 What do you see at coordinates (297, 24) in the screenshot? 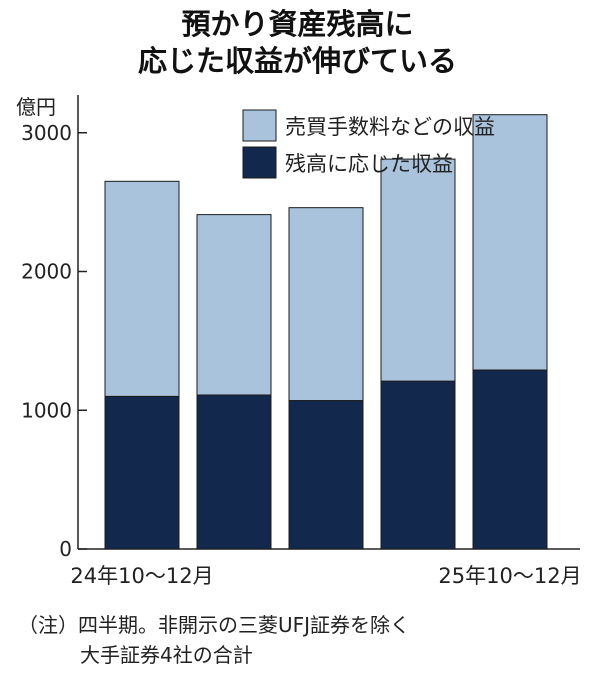
I see `chart-title-line-1: 預かり資産残高に` at bounding box center [297, 24].